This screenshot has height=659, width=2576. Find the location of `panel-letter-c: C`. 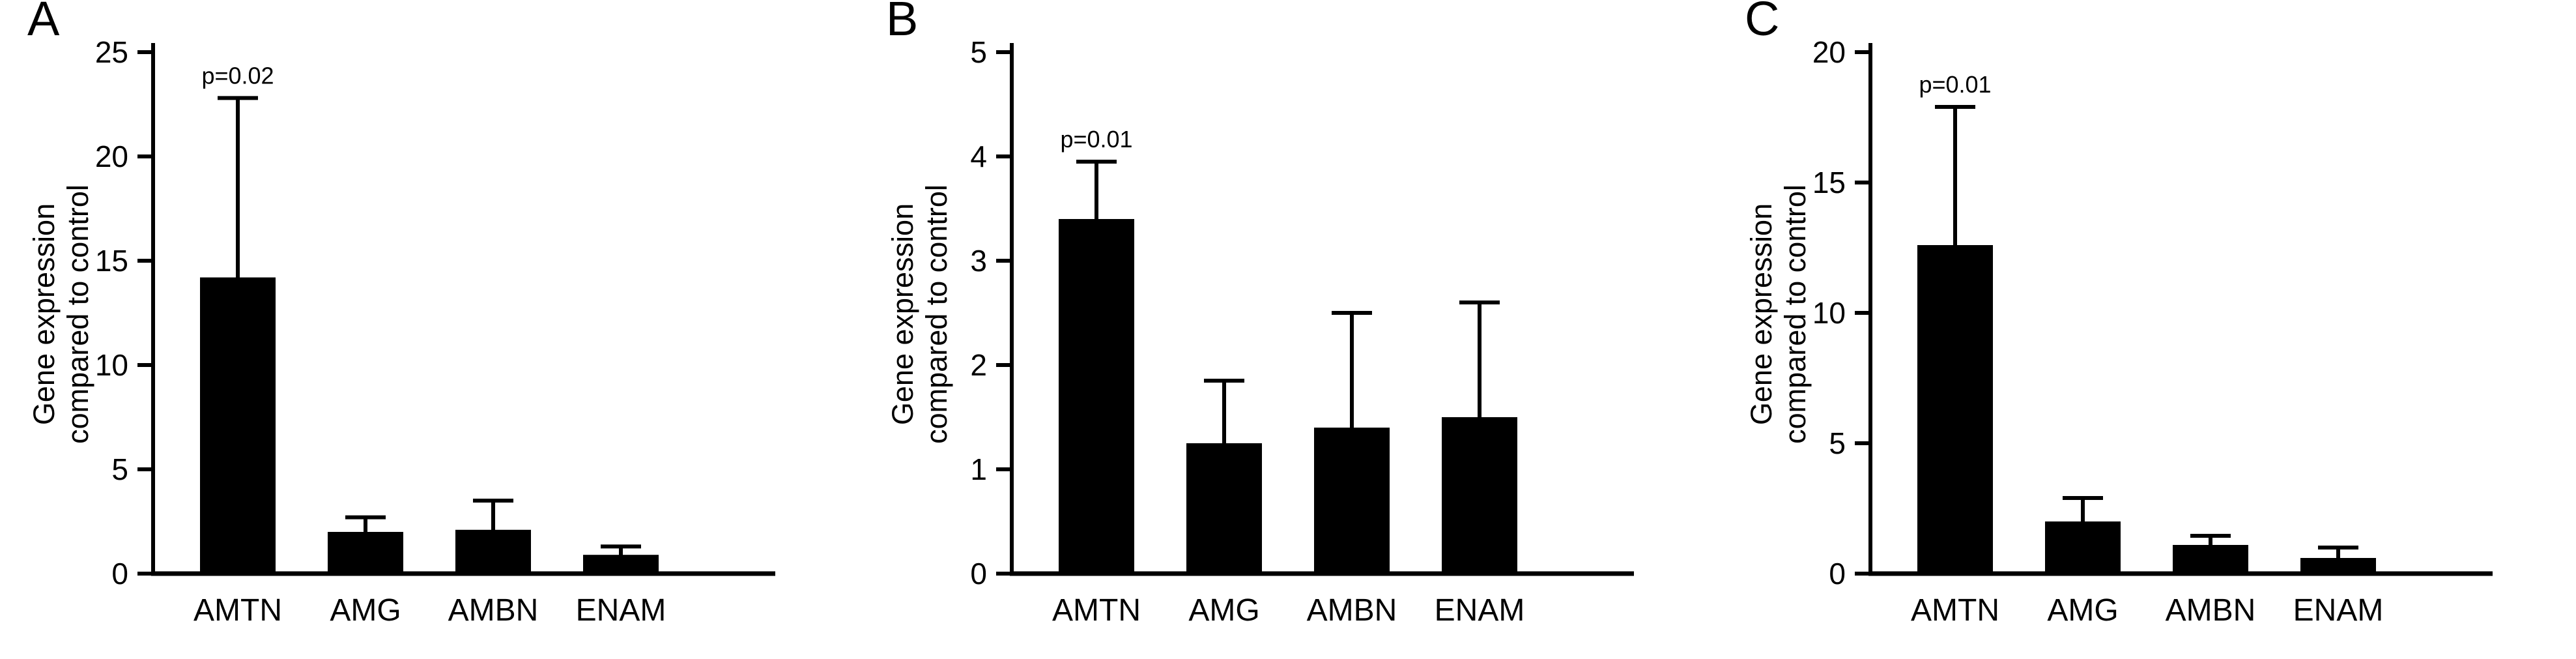

panel-letter-c: C is located at coordinates (1762, 23).